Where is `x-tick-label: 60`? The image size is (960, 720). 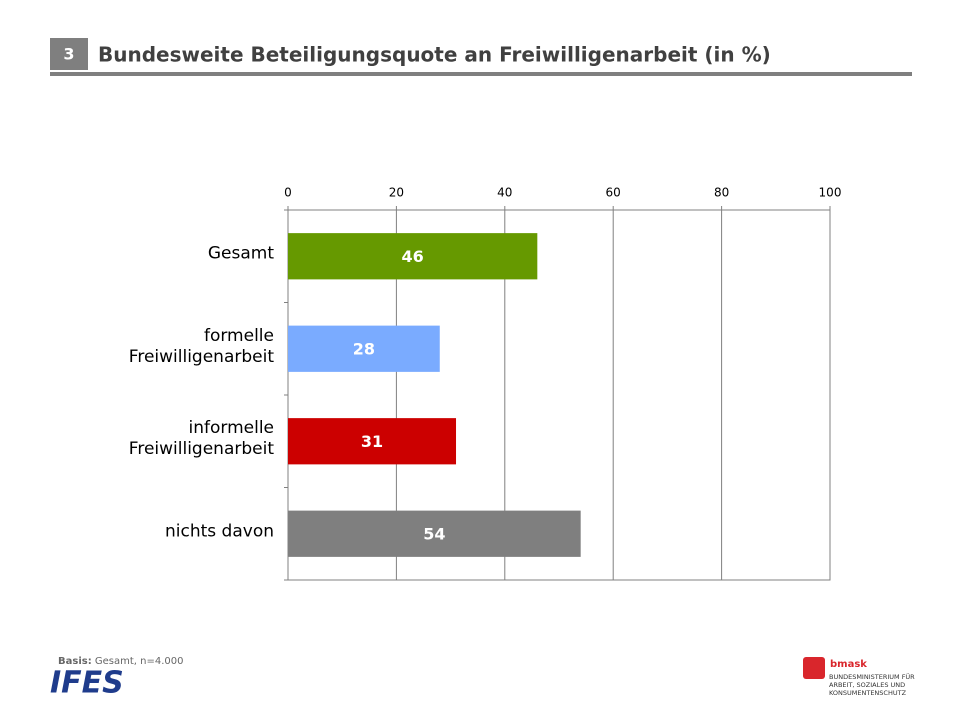 x-tick-label: 60 is located at coordinates (613, 193).